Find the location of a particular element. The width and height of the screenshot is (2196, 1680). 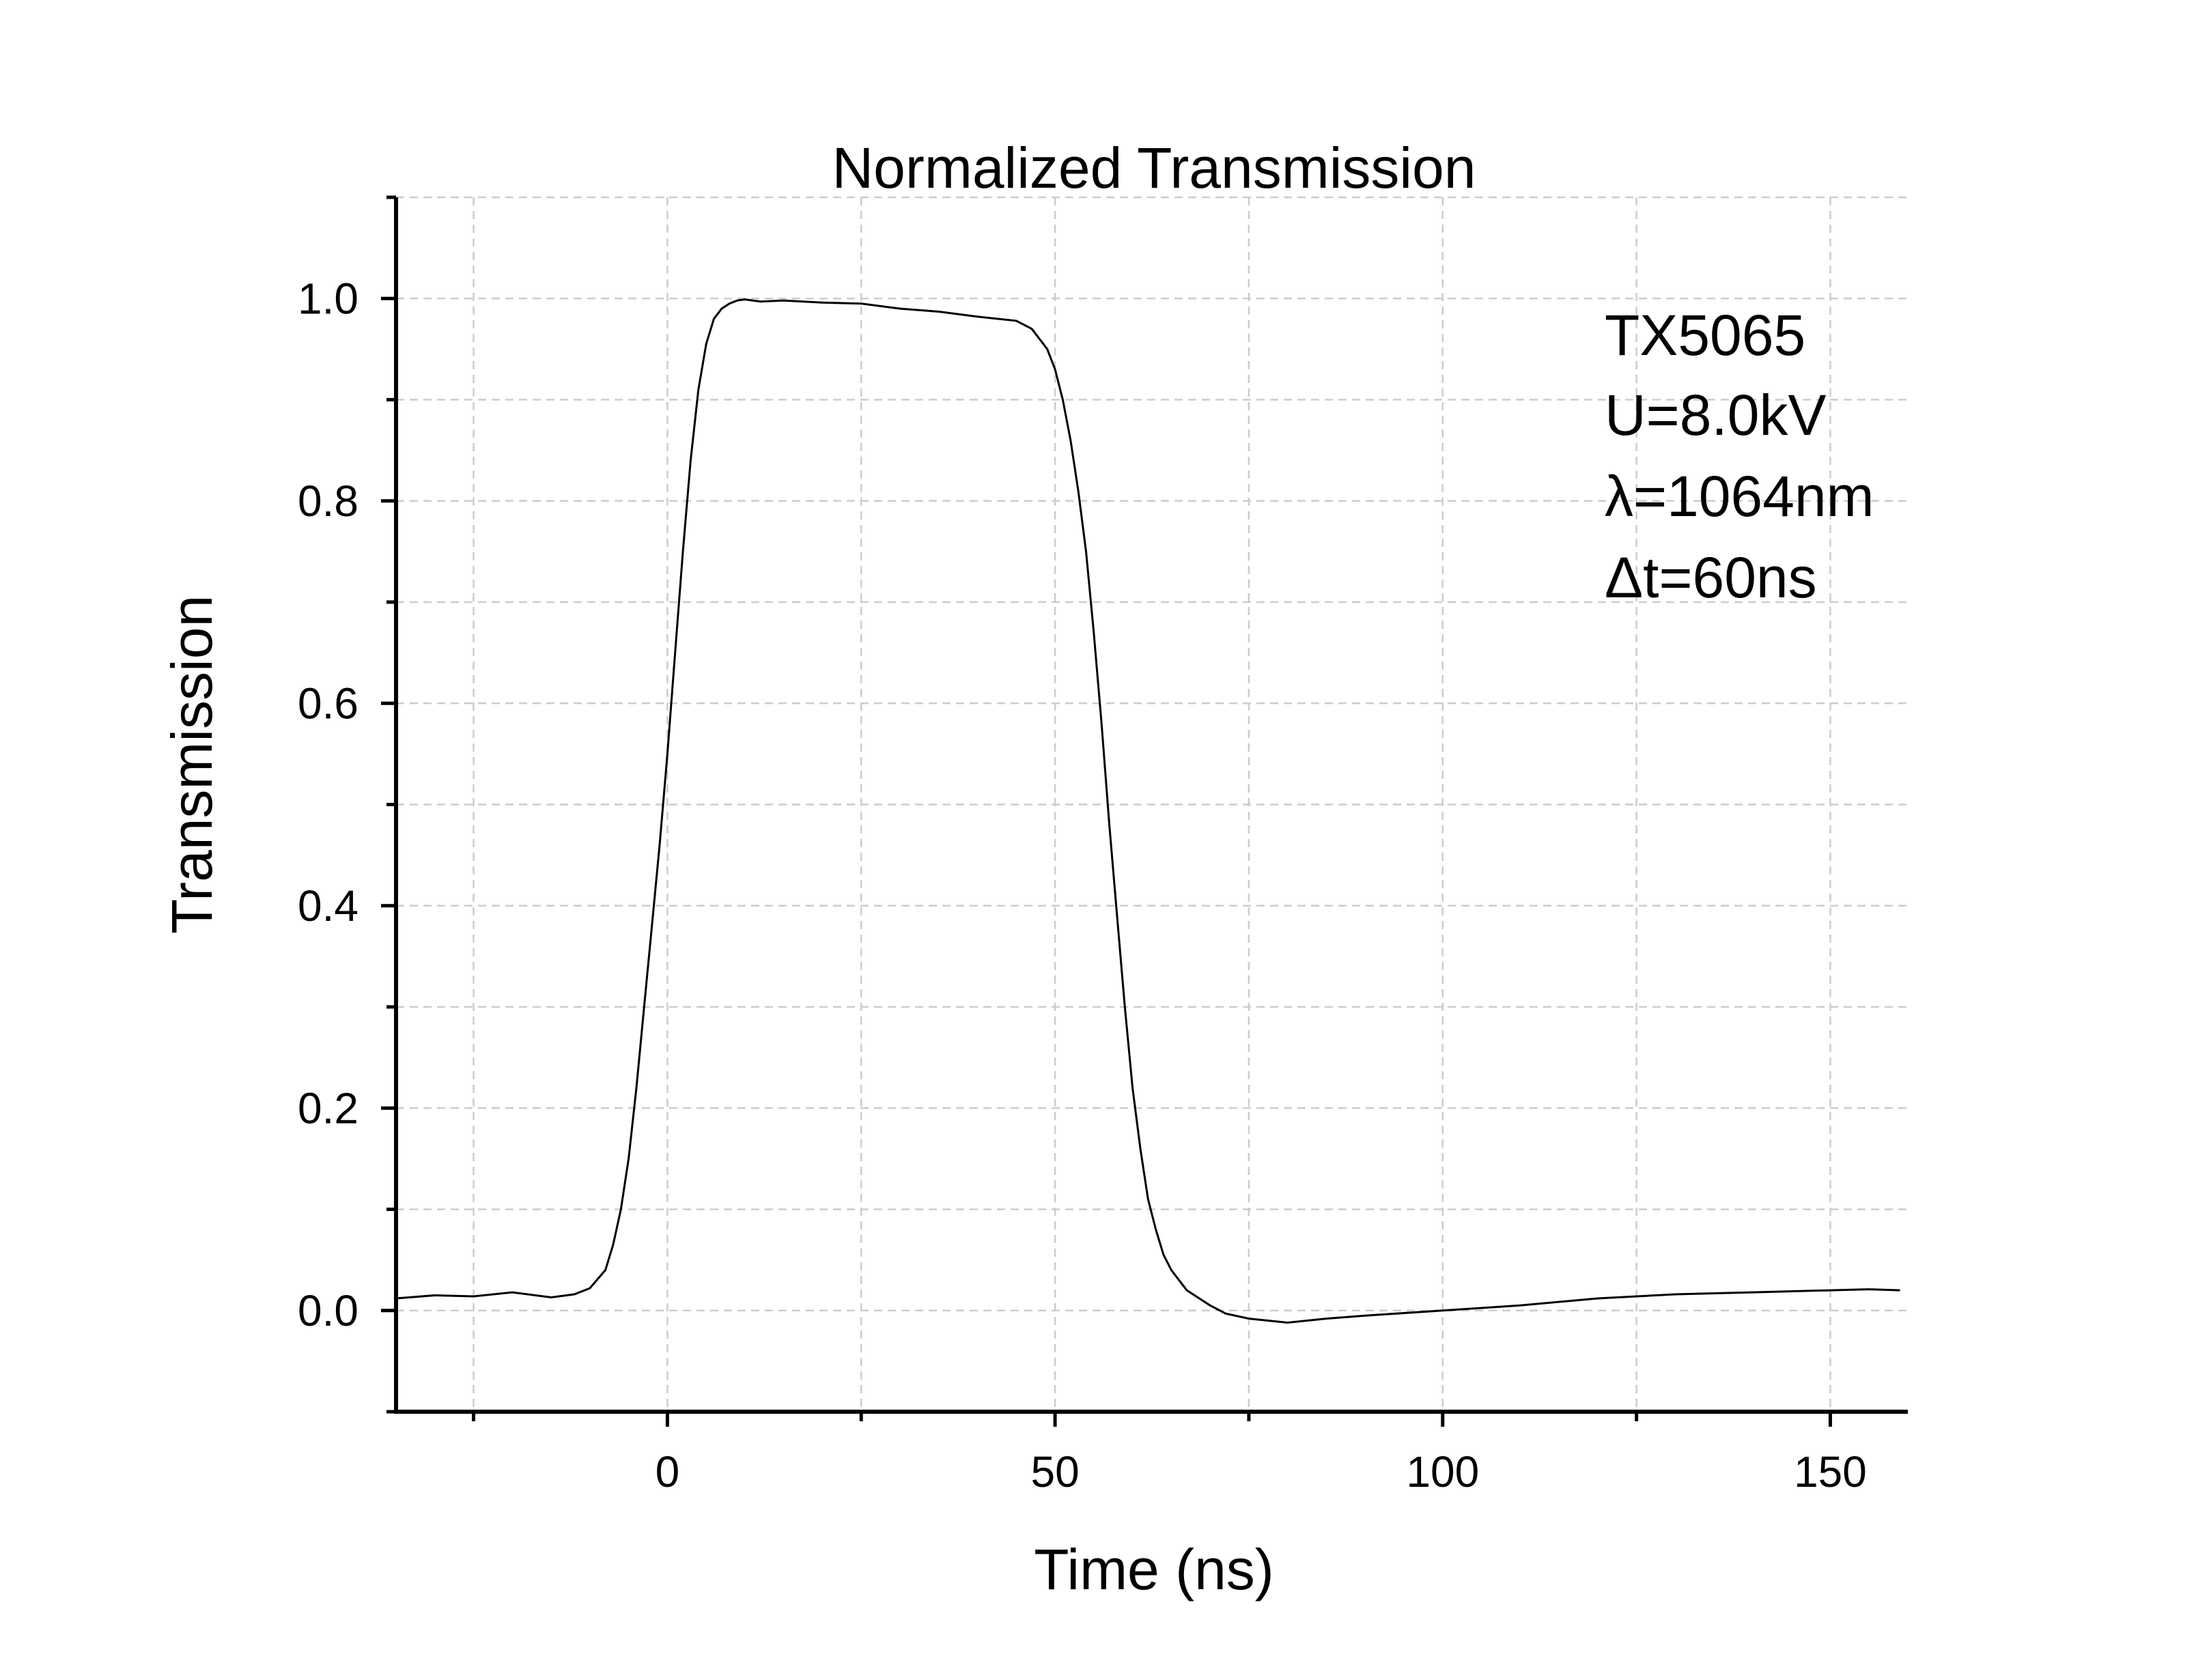

y-tick-label: 0.8 is located at coordinates (328, 501).